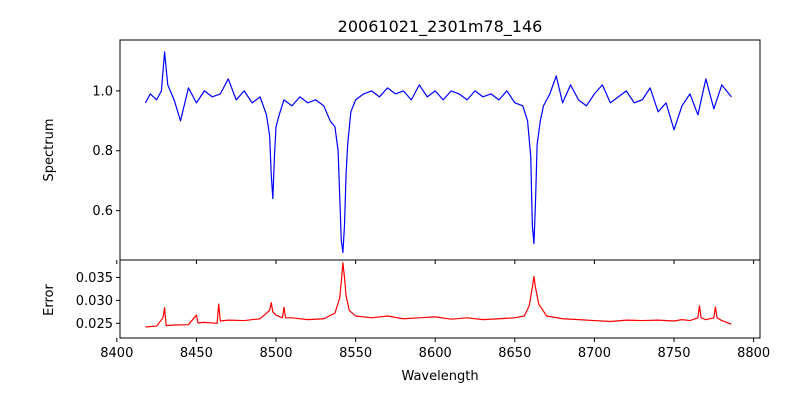  What do you see at coordinates (49, 300) in the screenshot?
I see `error-y-axis-label: Error` at bounding box center [49, 300].